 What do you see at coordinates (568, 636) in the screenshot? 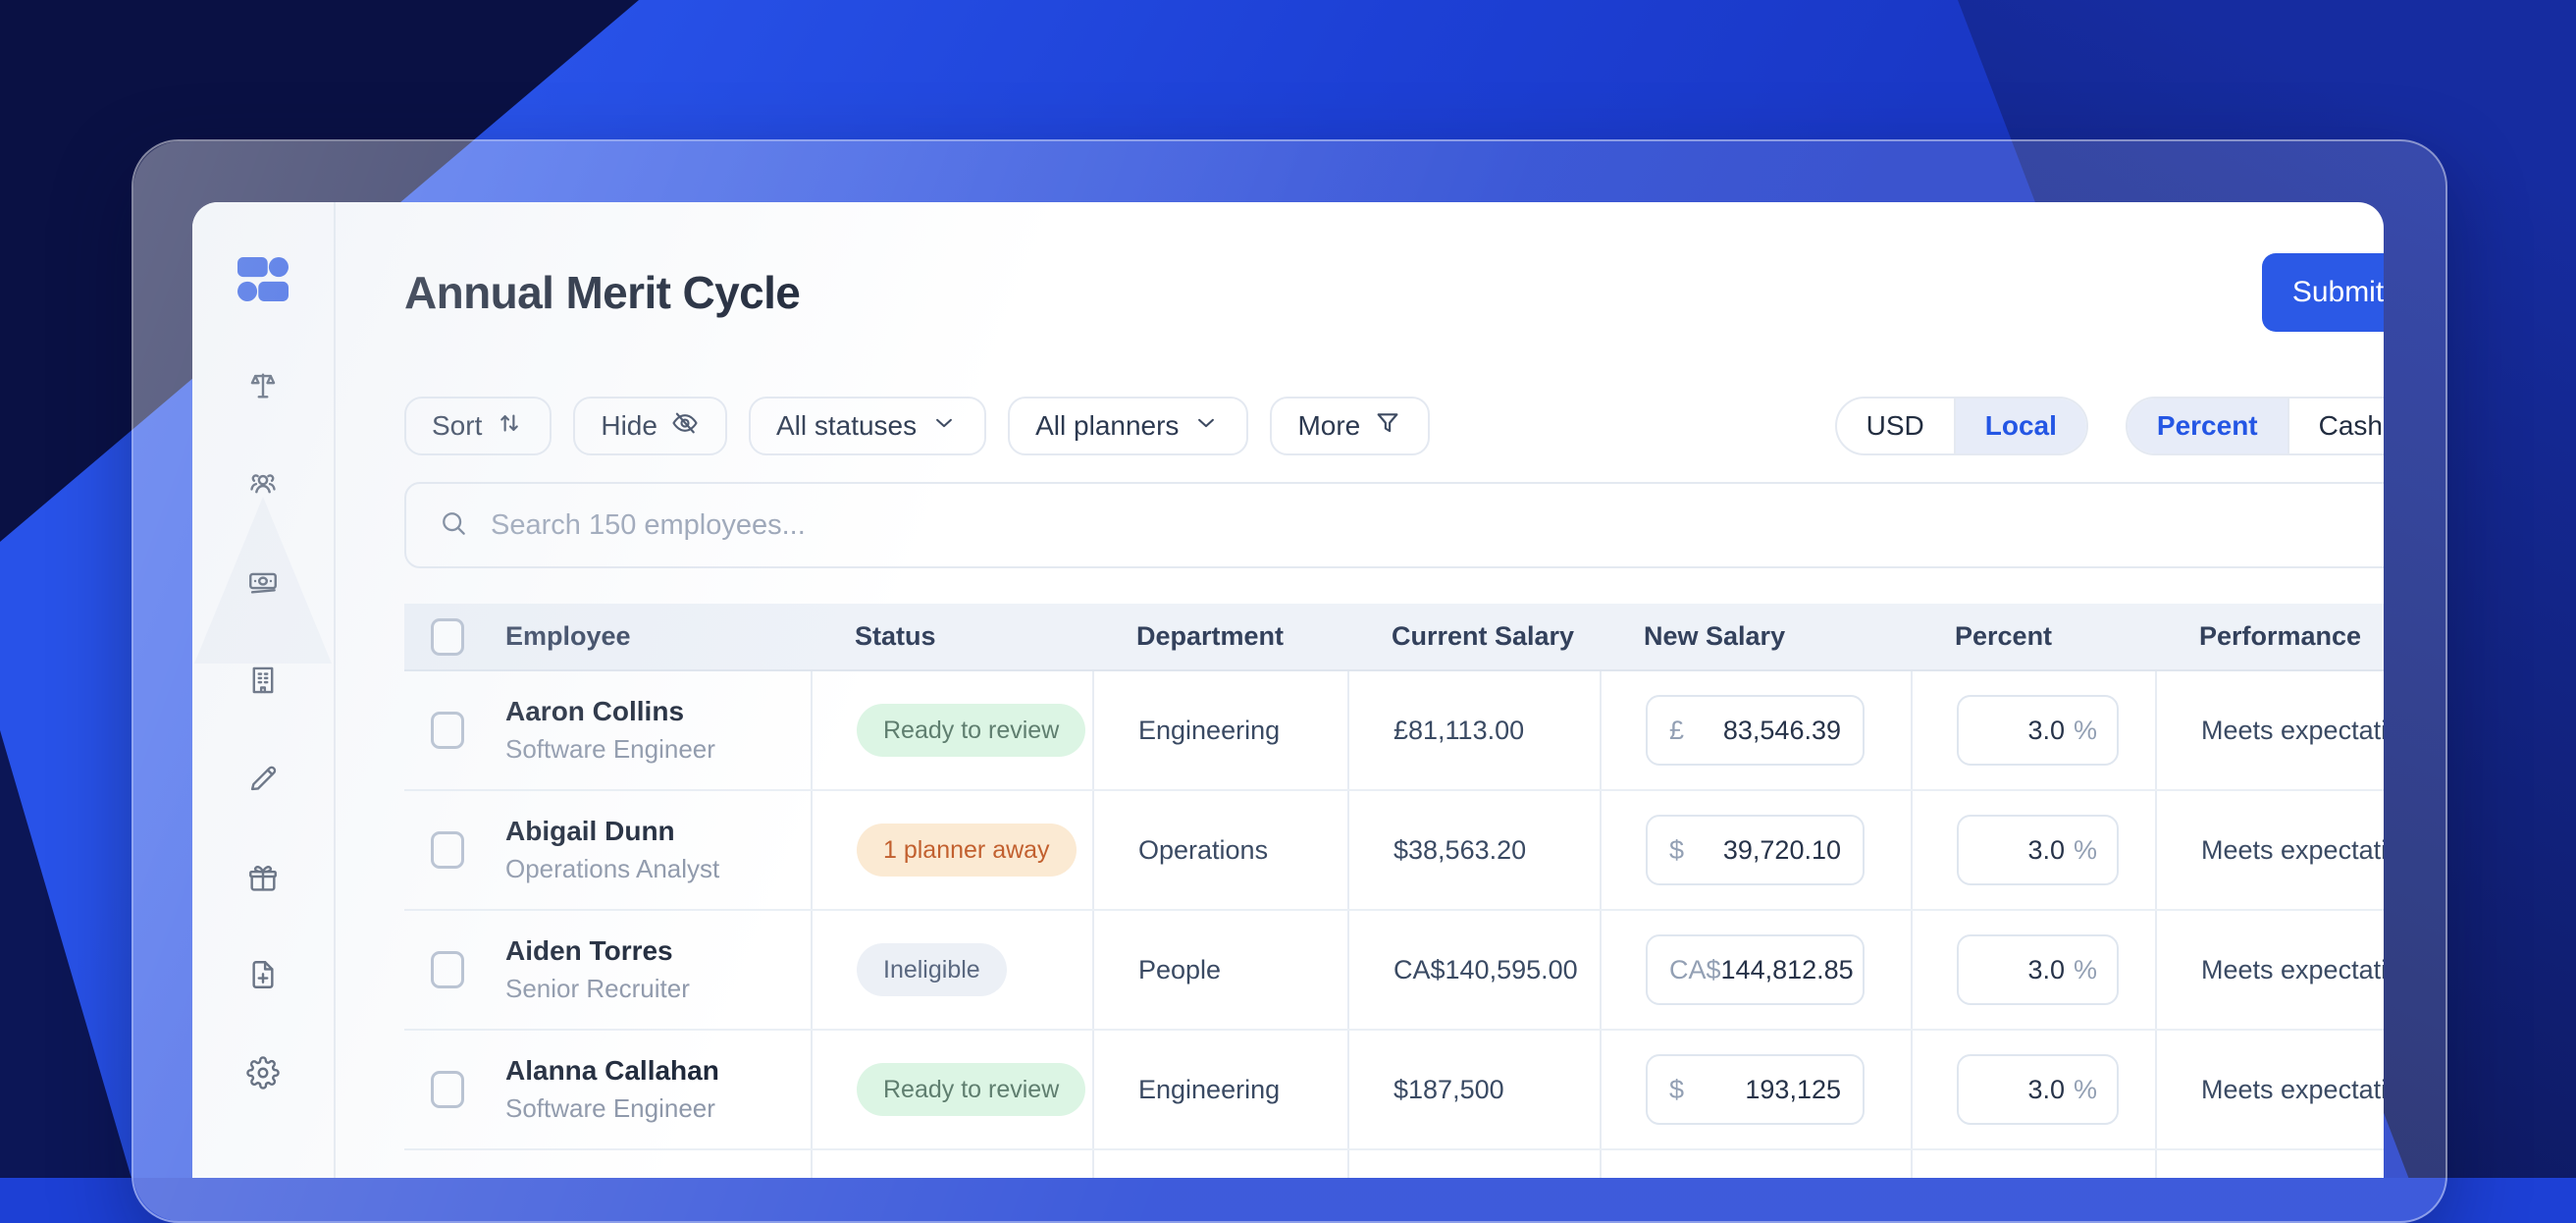
I see `column-header-employee: Employee` at bounding box center [568, 636].